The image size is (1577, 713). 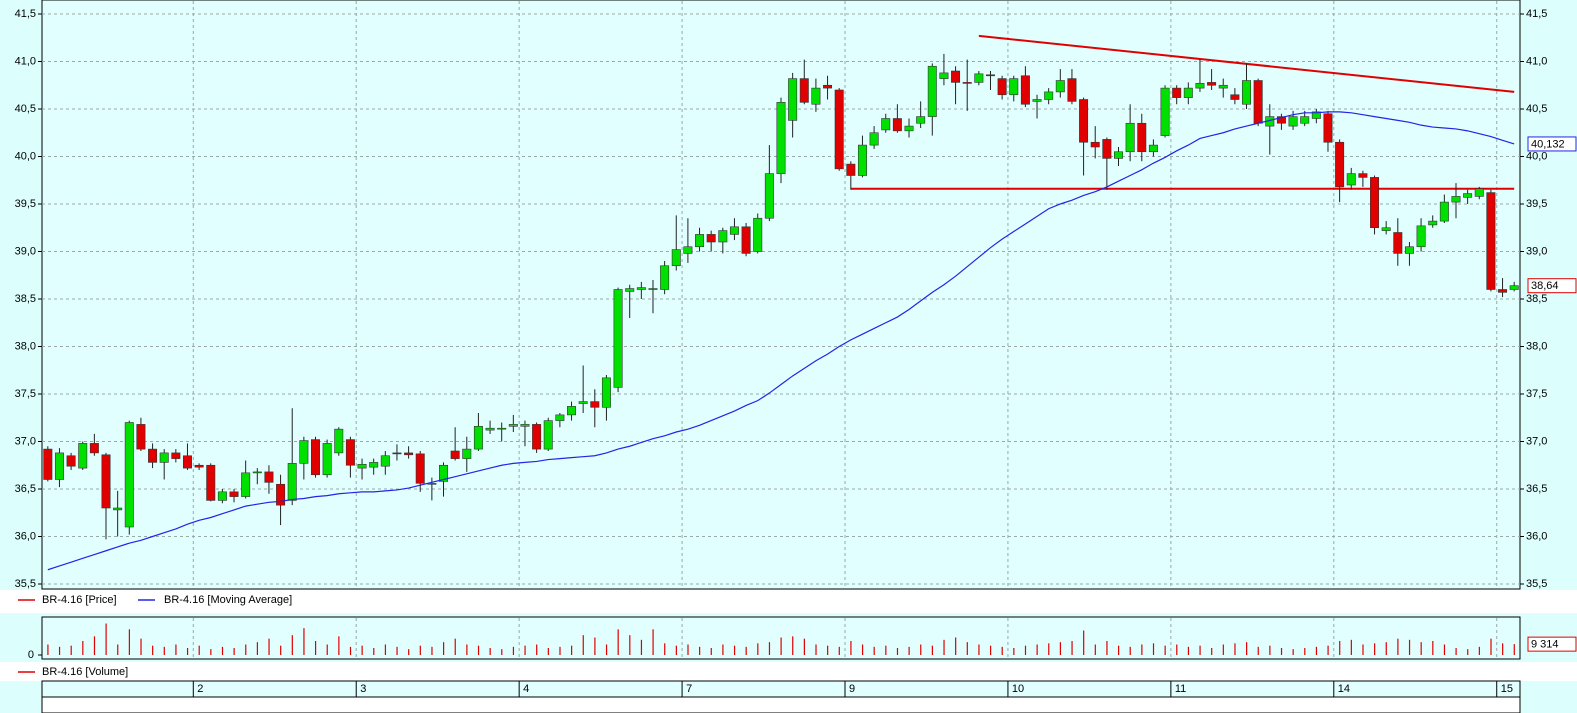 What do you see at coordinates (1536, 61) in the screenshot?
I see `y-tick-label: 41,0` at bounding box center [1536, 61].